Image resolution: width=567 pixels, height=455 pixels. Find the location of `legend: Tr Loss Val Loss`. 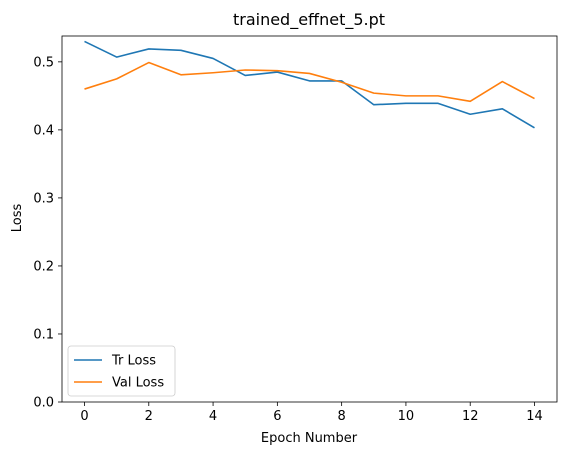

legend: Tr Loss Val Loss is located at coordinates (121, 371).